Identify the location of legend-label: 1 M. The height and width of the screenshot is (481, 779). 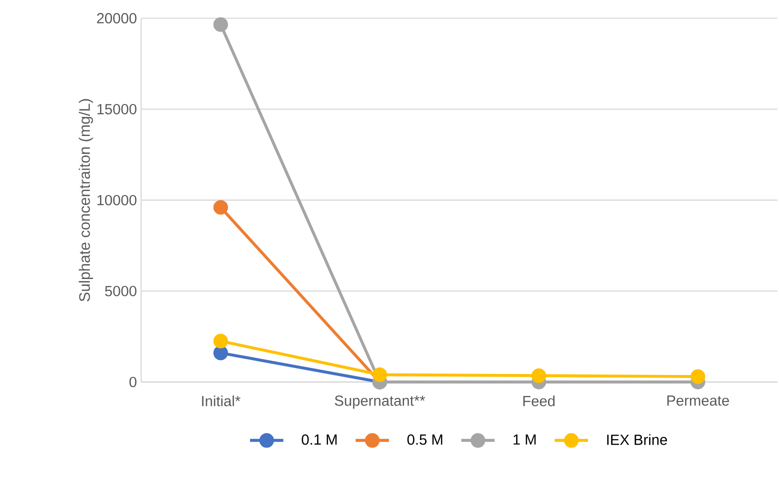
(525, 439).